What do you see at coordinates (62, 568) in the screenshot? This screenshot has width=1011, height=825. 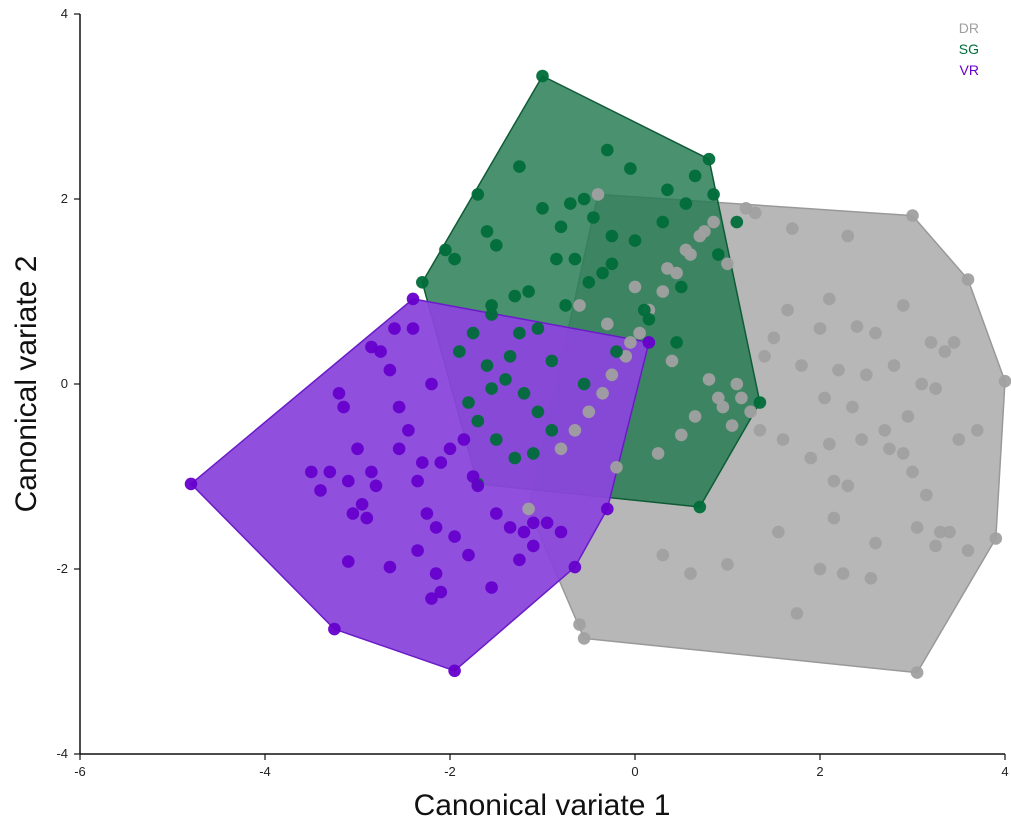 I see `y-tick-label: -2` at bounding box center [62, 568].